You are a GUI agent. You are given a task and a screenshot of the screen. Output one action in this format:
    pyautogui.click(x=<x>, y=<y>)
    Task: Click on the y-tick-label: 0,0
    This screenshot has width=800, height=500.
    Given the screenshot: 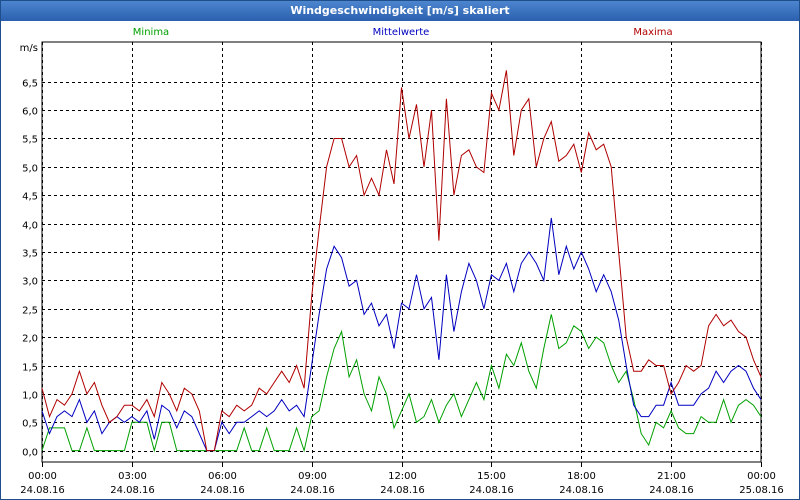 What is the action you would take?
    pyautogui.click(x=30, y=453)
    